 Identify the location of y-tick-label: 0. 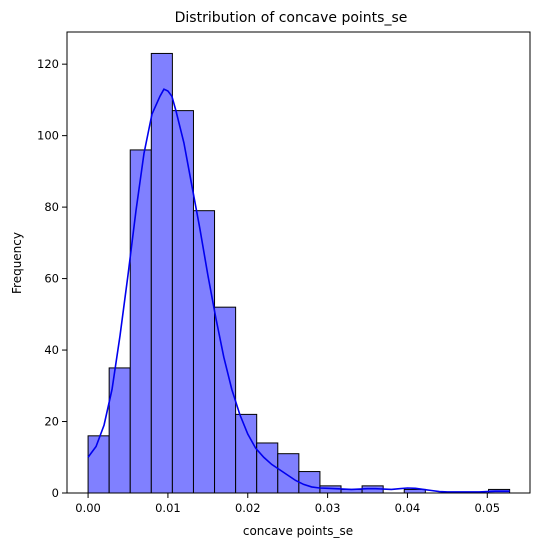
(55, 493).